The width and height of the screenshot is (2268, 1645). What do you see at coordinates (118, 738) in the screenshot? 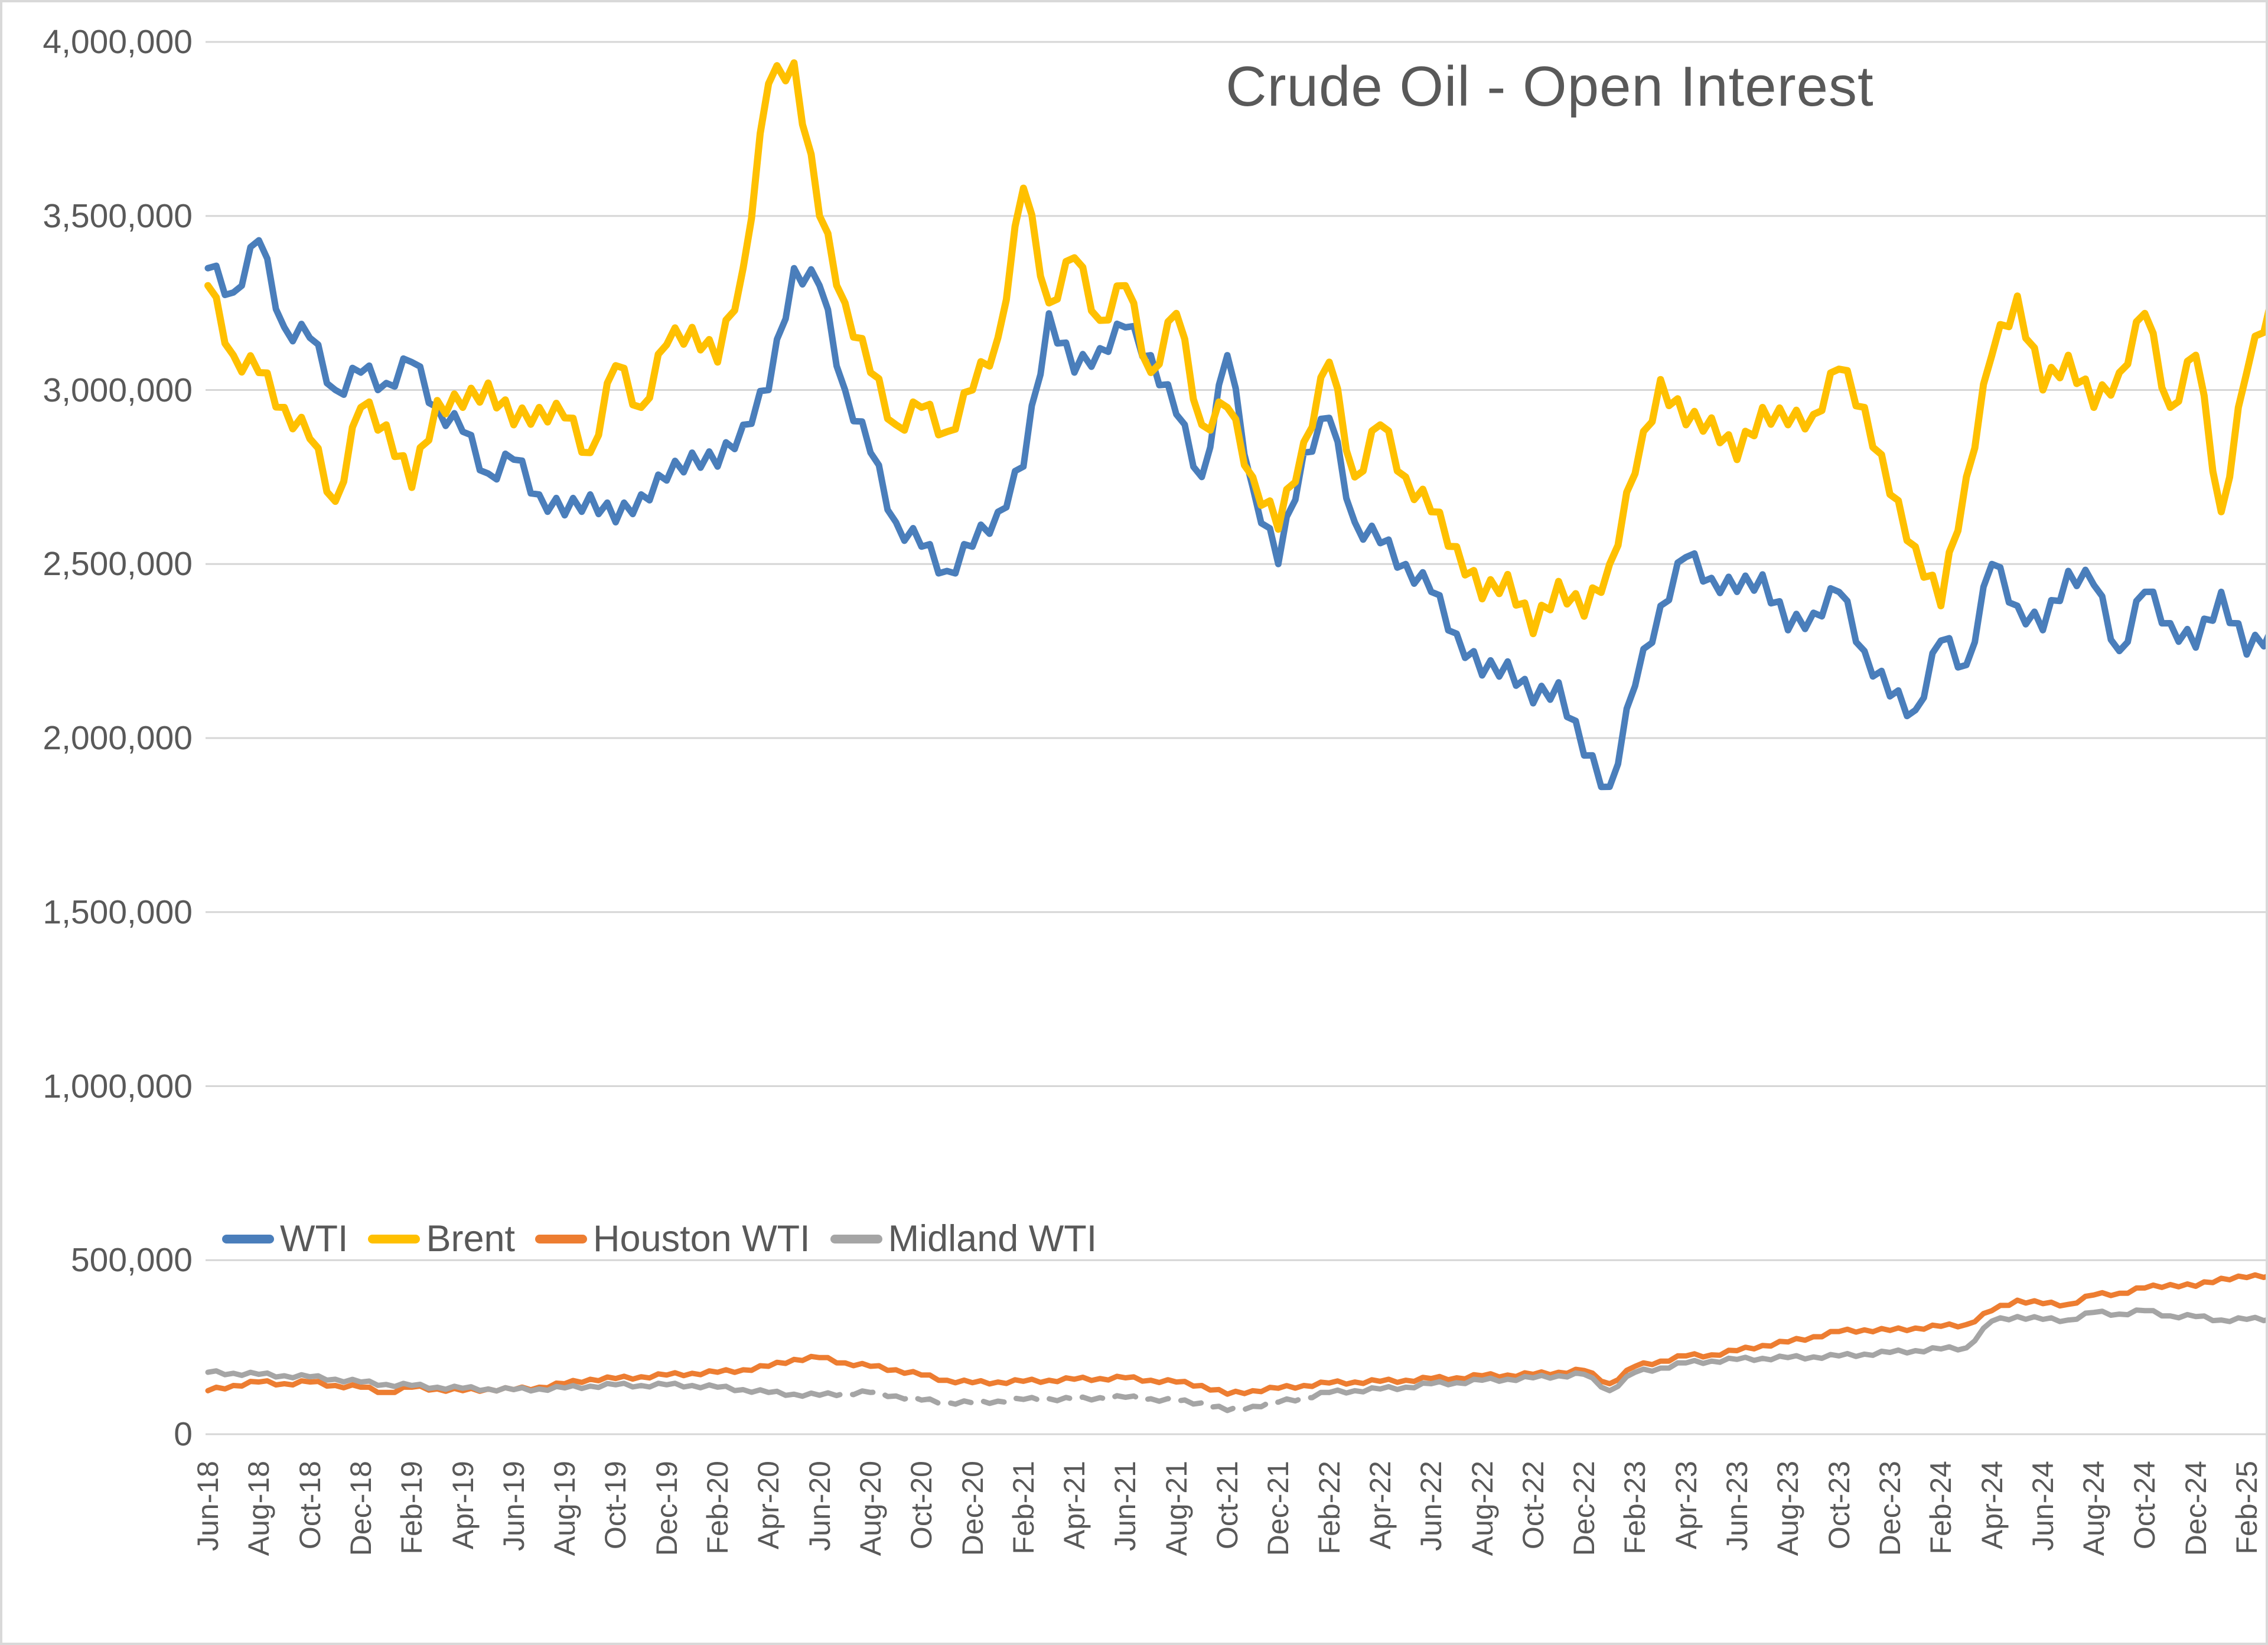
I see `y-axis-tick-label: 2,000,000` at bounding box center [118, 738].